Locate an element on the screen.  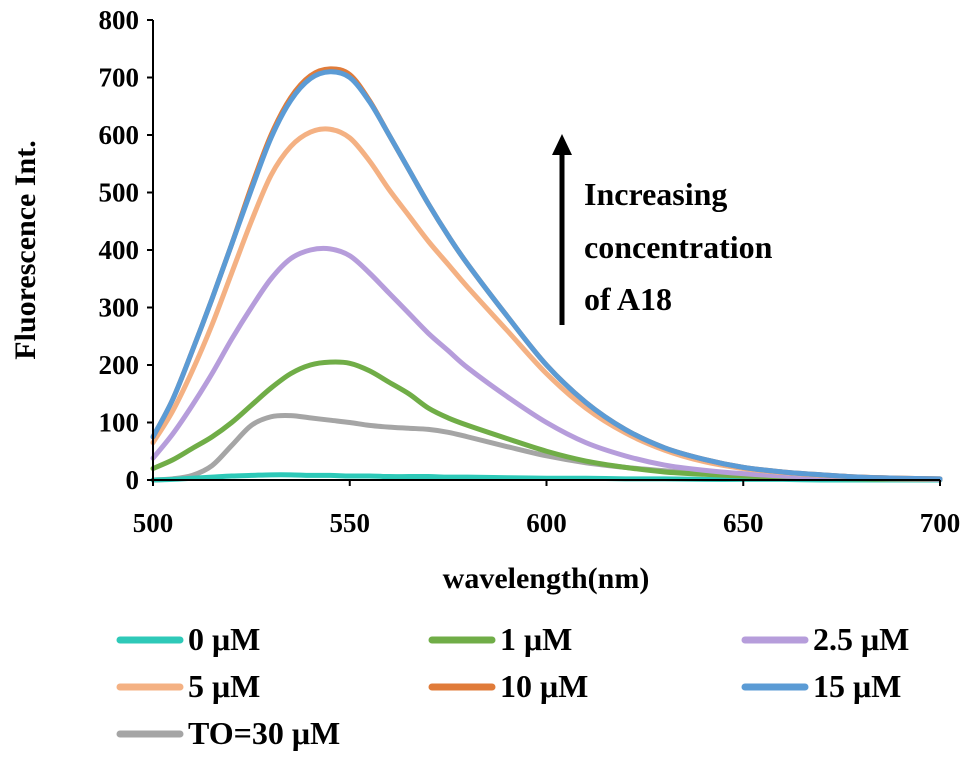
legend-label-2-5-m: 2.5 μM is located at coordinates (861, 639).